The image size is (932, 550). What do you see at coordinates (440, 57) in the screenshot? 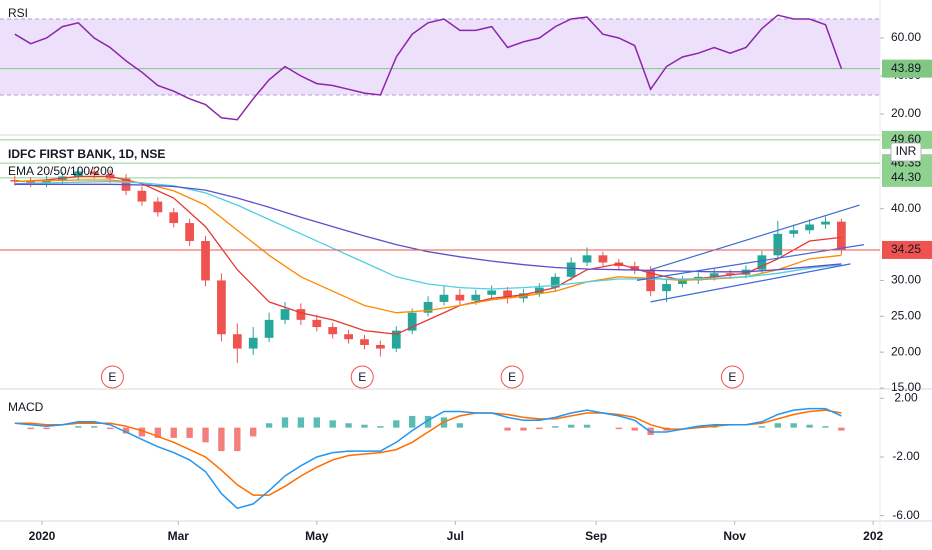
I see `rsi-band` at bounding box center [440, 57].